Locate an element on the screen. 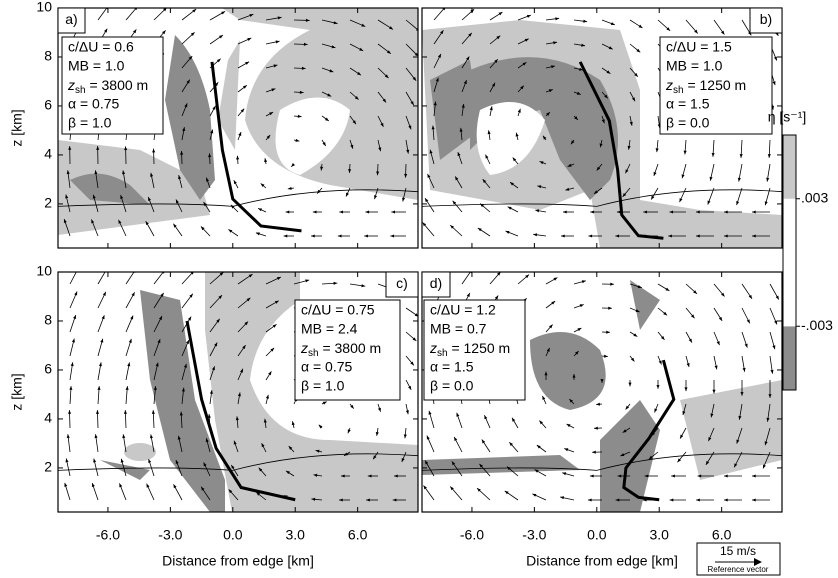 This screenshot has height=578, width=838. y-tick-label: 2 is located at coordinates (48, 203).